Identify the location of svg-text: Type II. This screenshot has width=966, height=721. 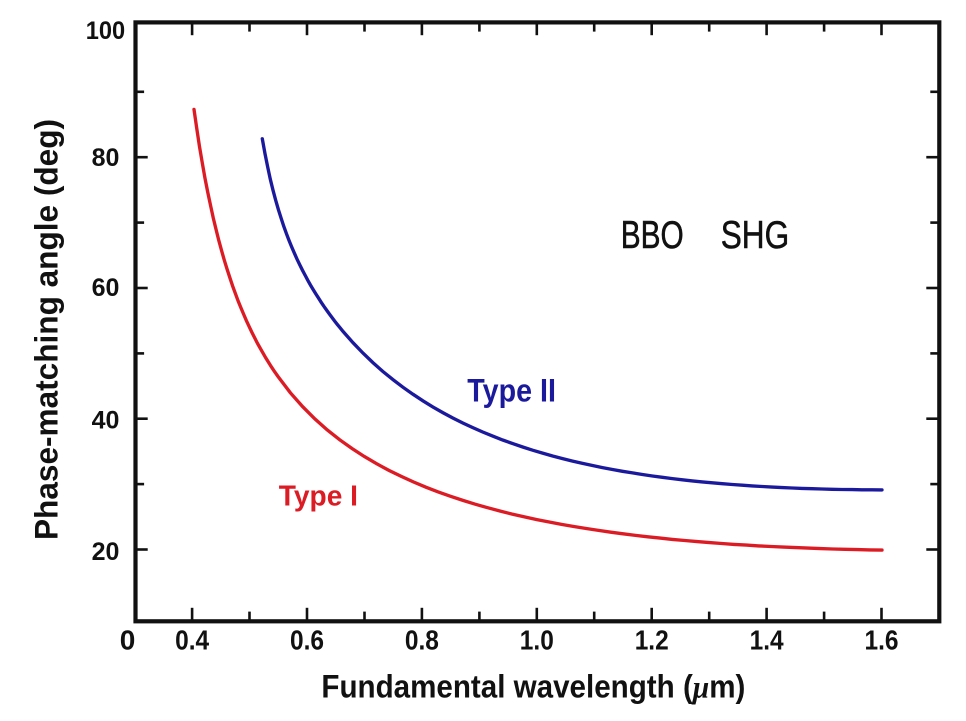
(511, 390).